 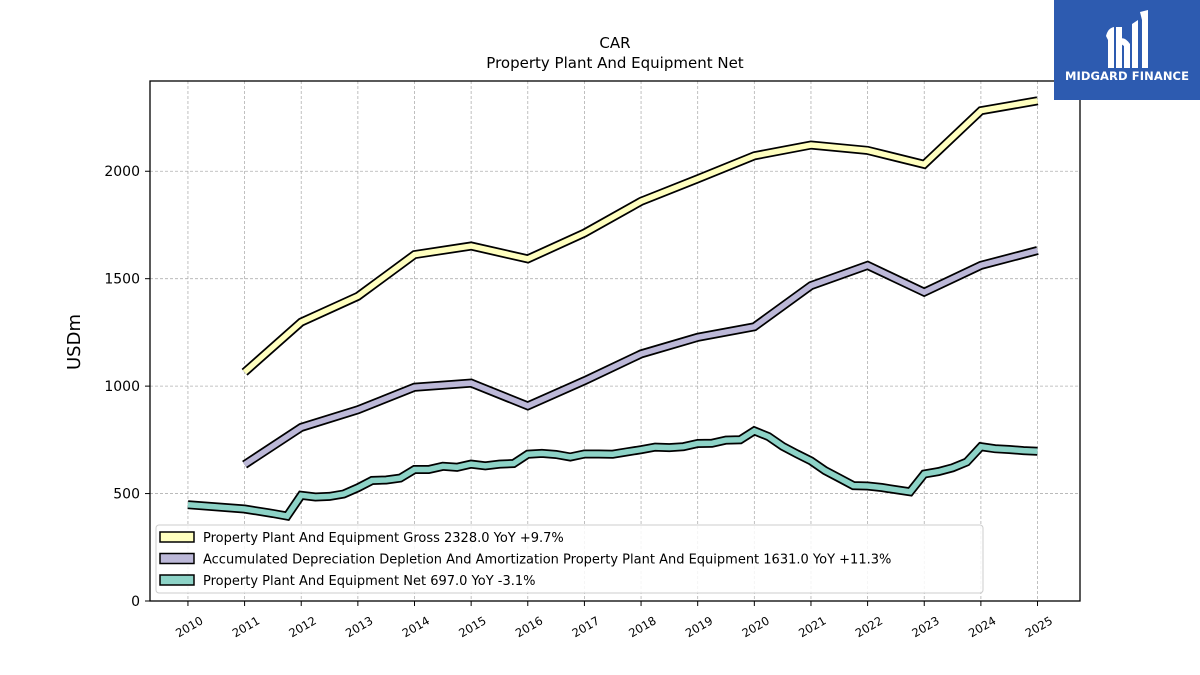 What do you see at coordinates (869, 626) in the screenshot?
I see `x-tick-label: 2022` at bounding box center [869, 626].